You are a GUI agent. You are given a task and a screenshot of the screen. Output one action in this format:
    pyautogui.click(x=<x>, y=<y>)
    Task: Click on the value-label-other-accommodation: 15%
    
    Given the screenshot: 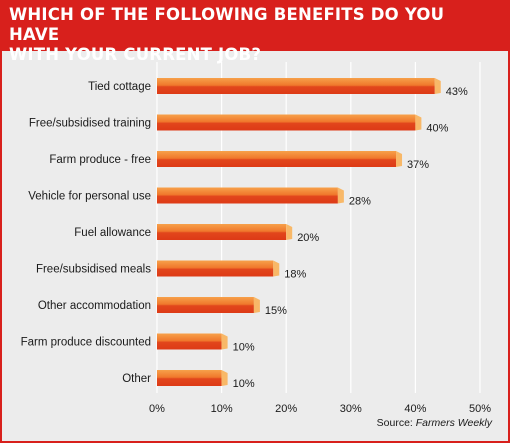 What is the action you would take?
    pyautogui.click(x=276, y=311)
    